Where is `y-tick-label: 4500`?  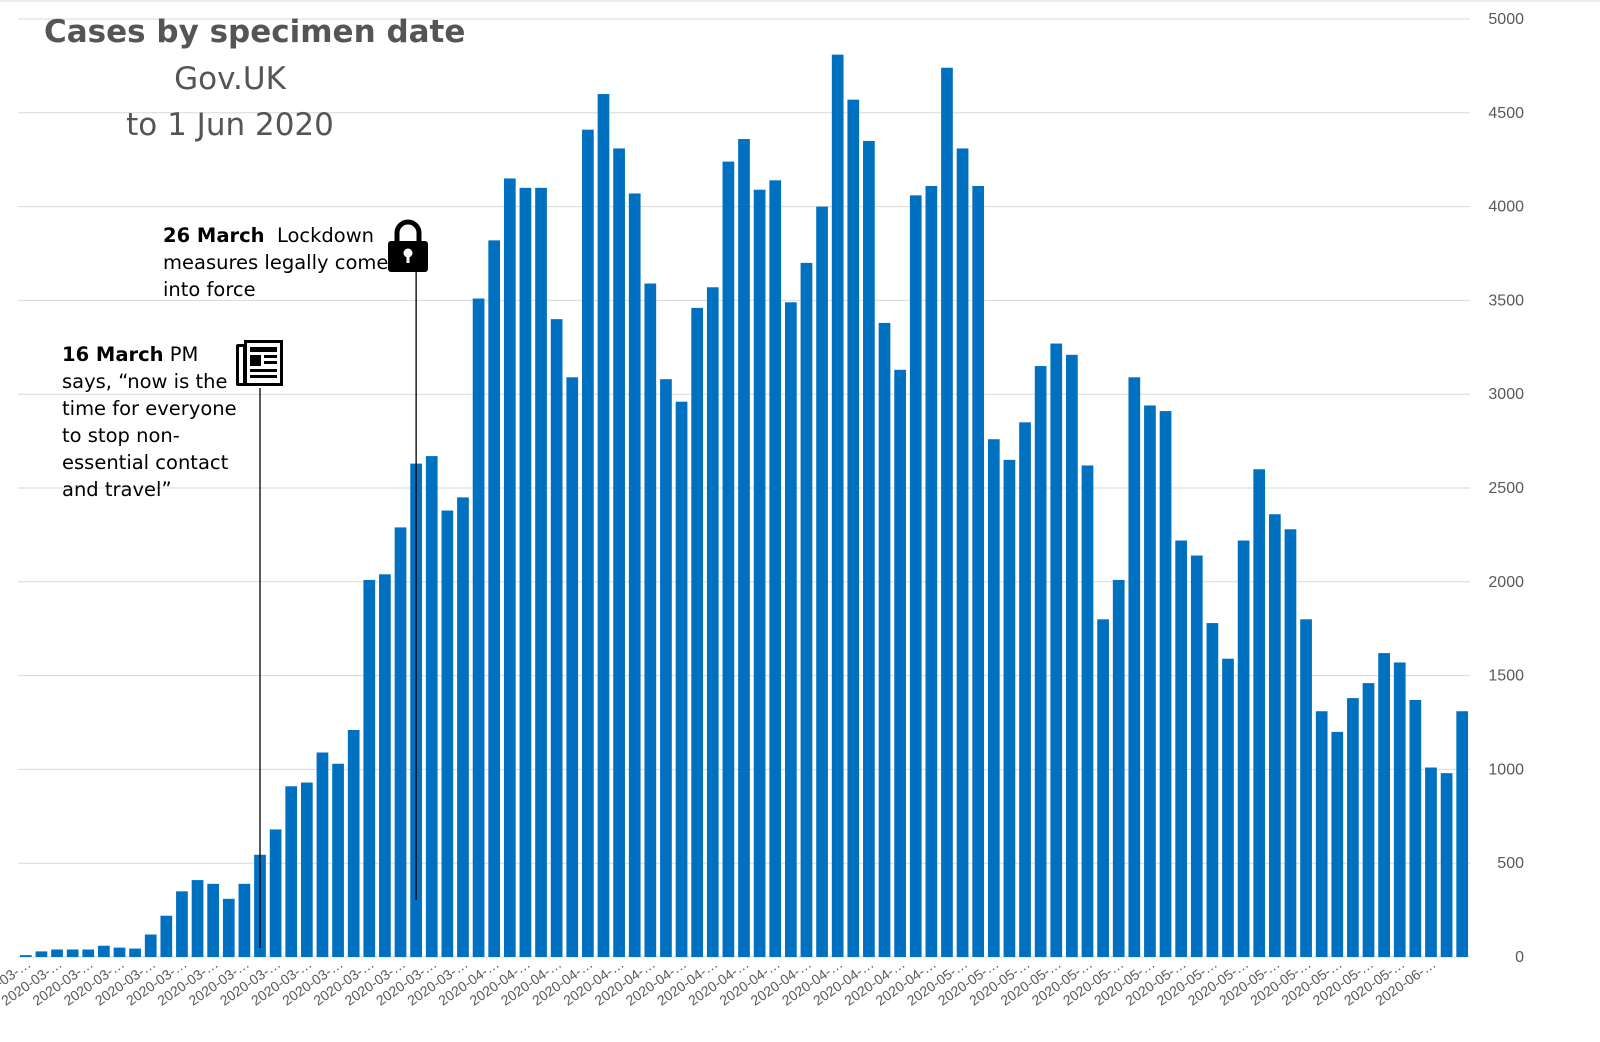
y-tick-label: 4500 is located at coordinates (1506, 113).